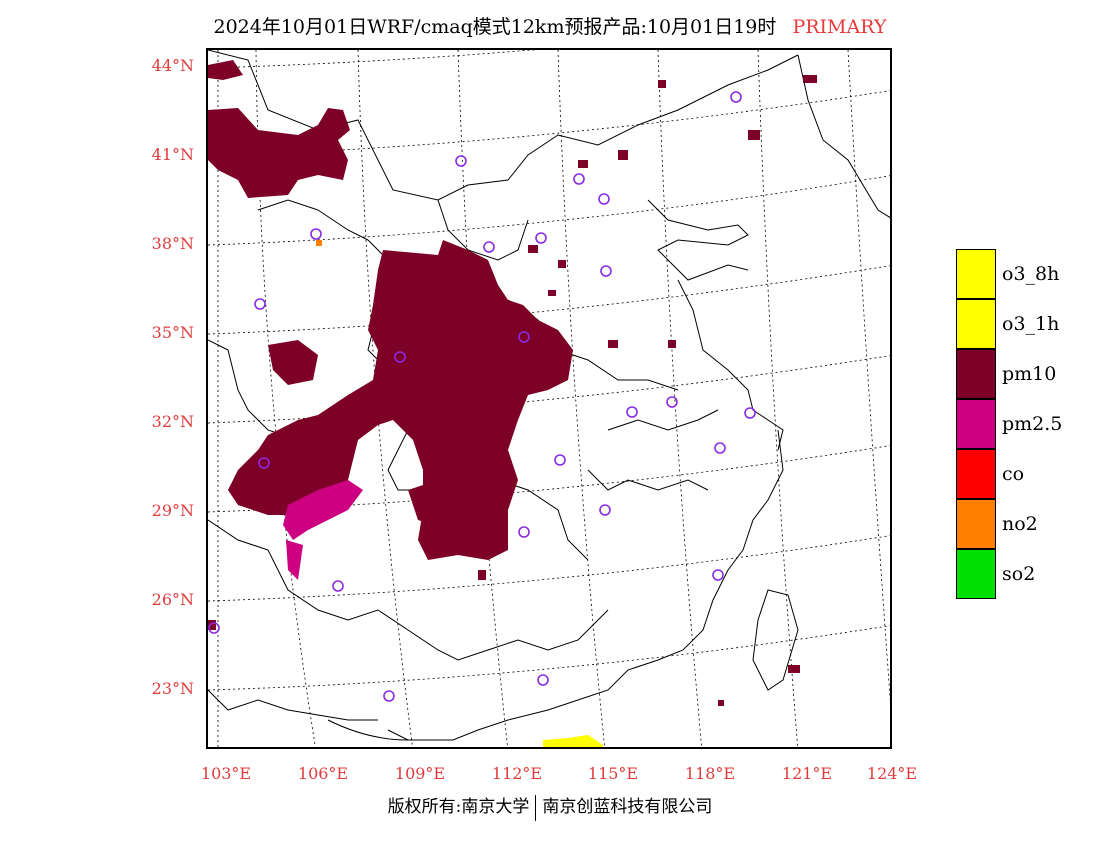 Image resolution: width=1100 pixels, height=850 pixels. Describe the element at coordinates (172, 599) in the screenshot. I see `lat-label-26: 26°N` at that location.